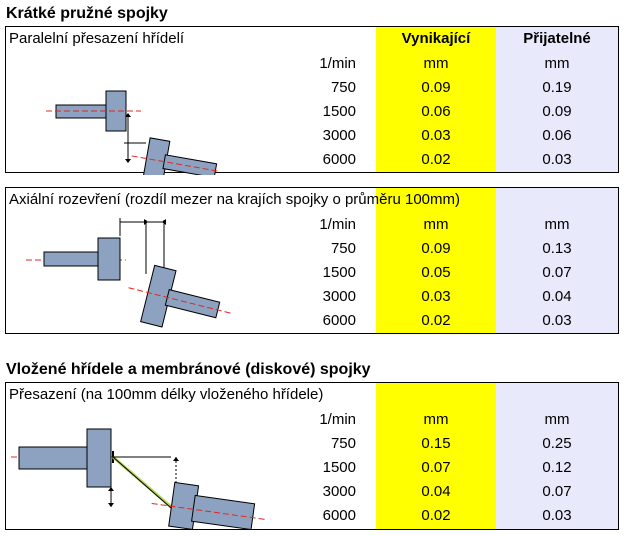 The height and width of the screenshot is (536, 624). Describe the element at coordinates (436, 443) in the screenshot. I see `row-excellent: 0.15` at that location.